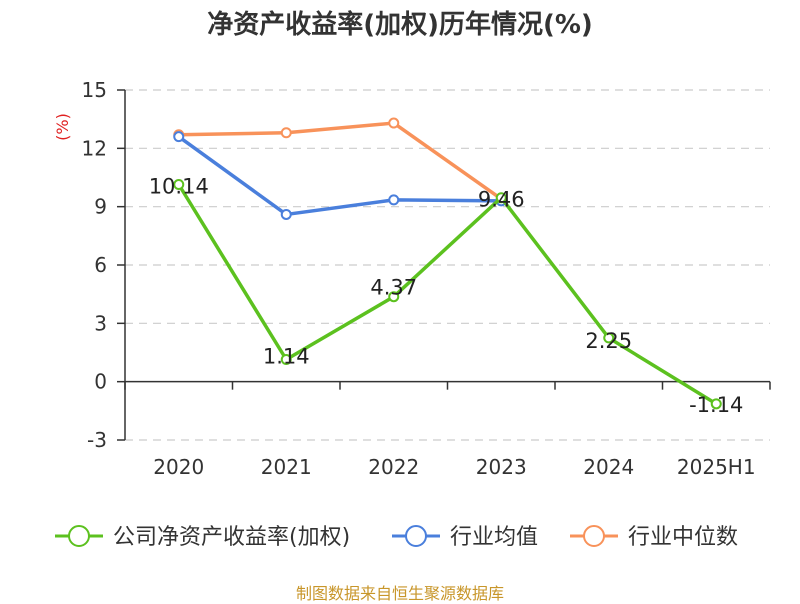  What do you see at coordinates (399, 593) in the screenshot?
I see `source-note: 制图数据来自恒生聚源数据库` at bounding box center [399, 593].